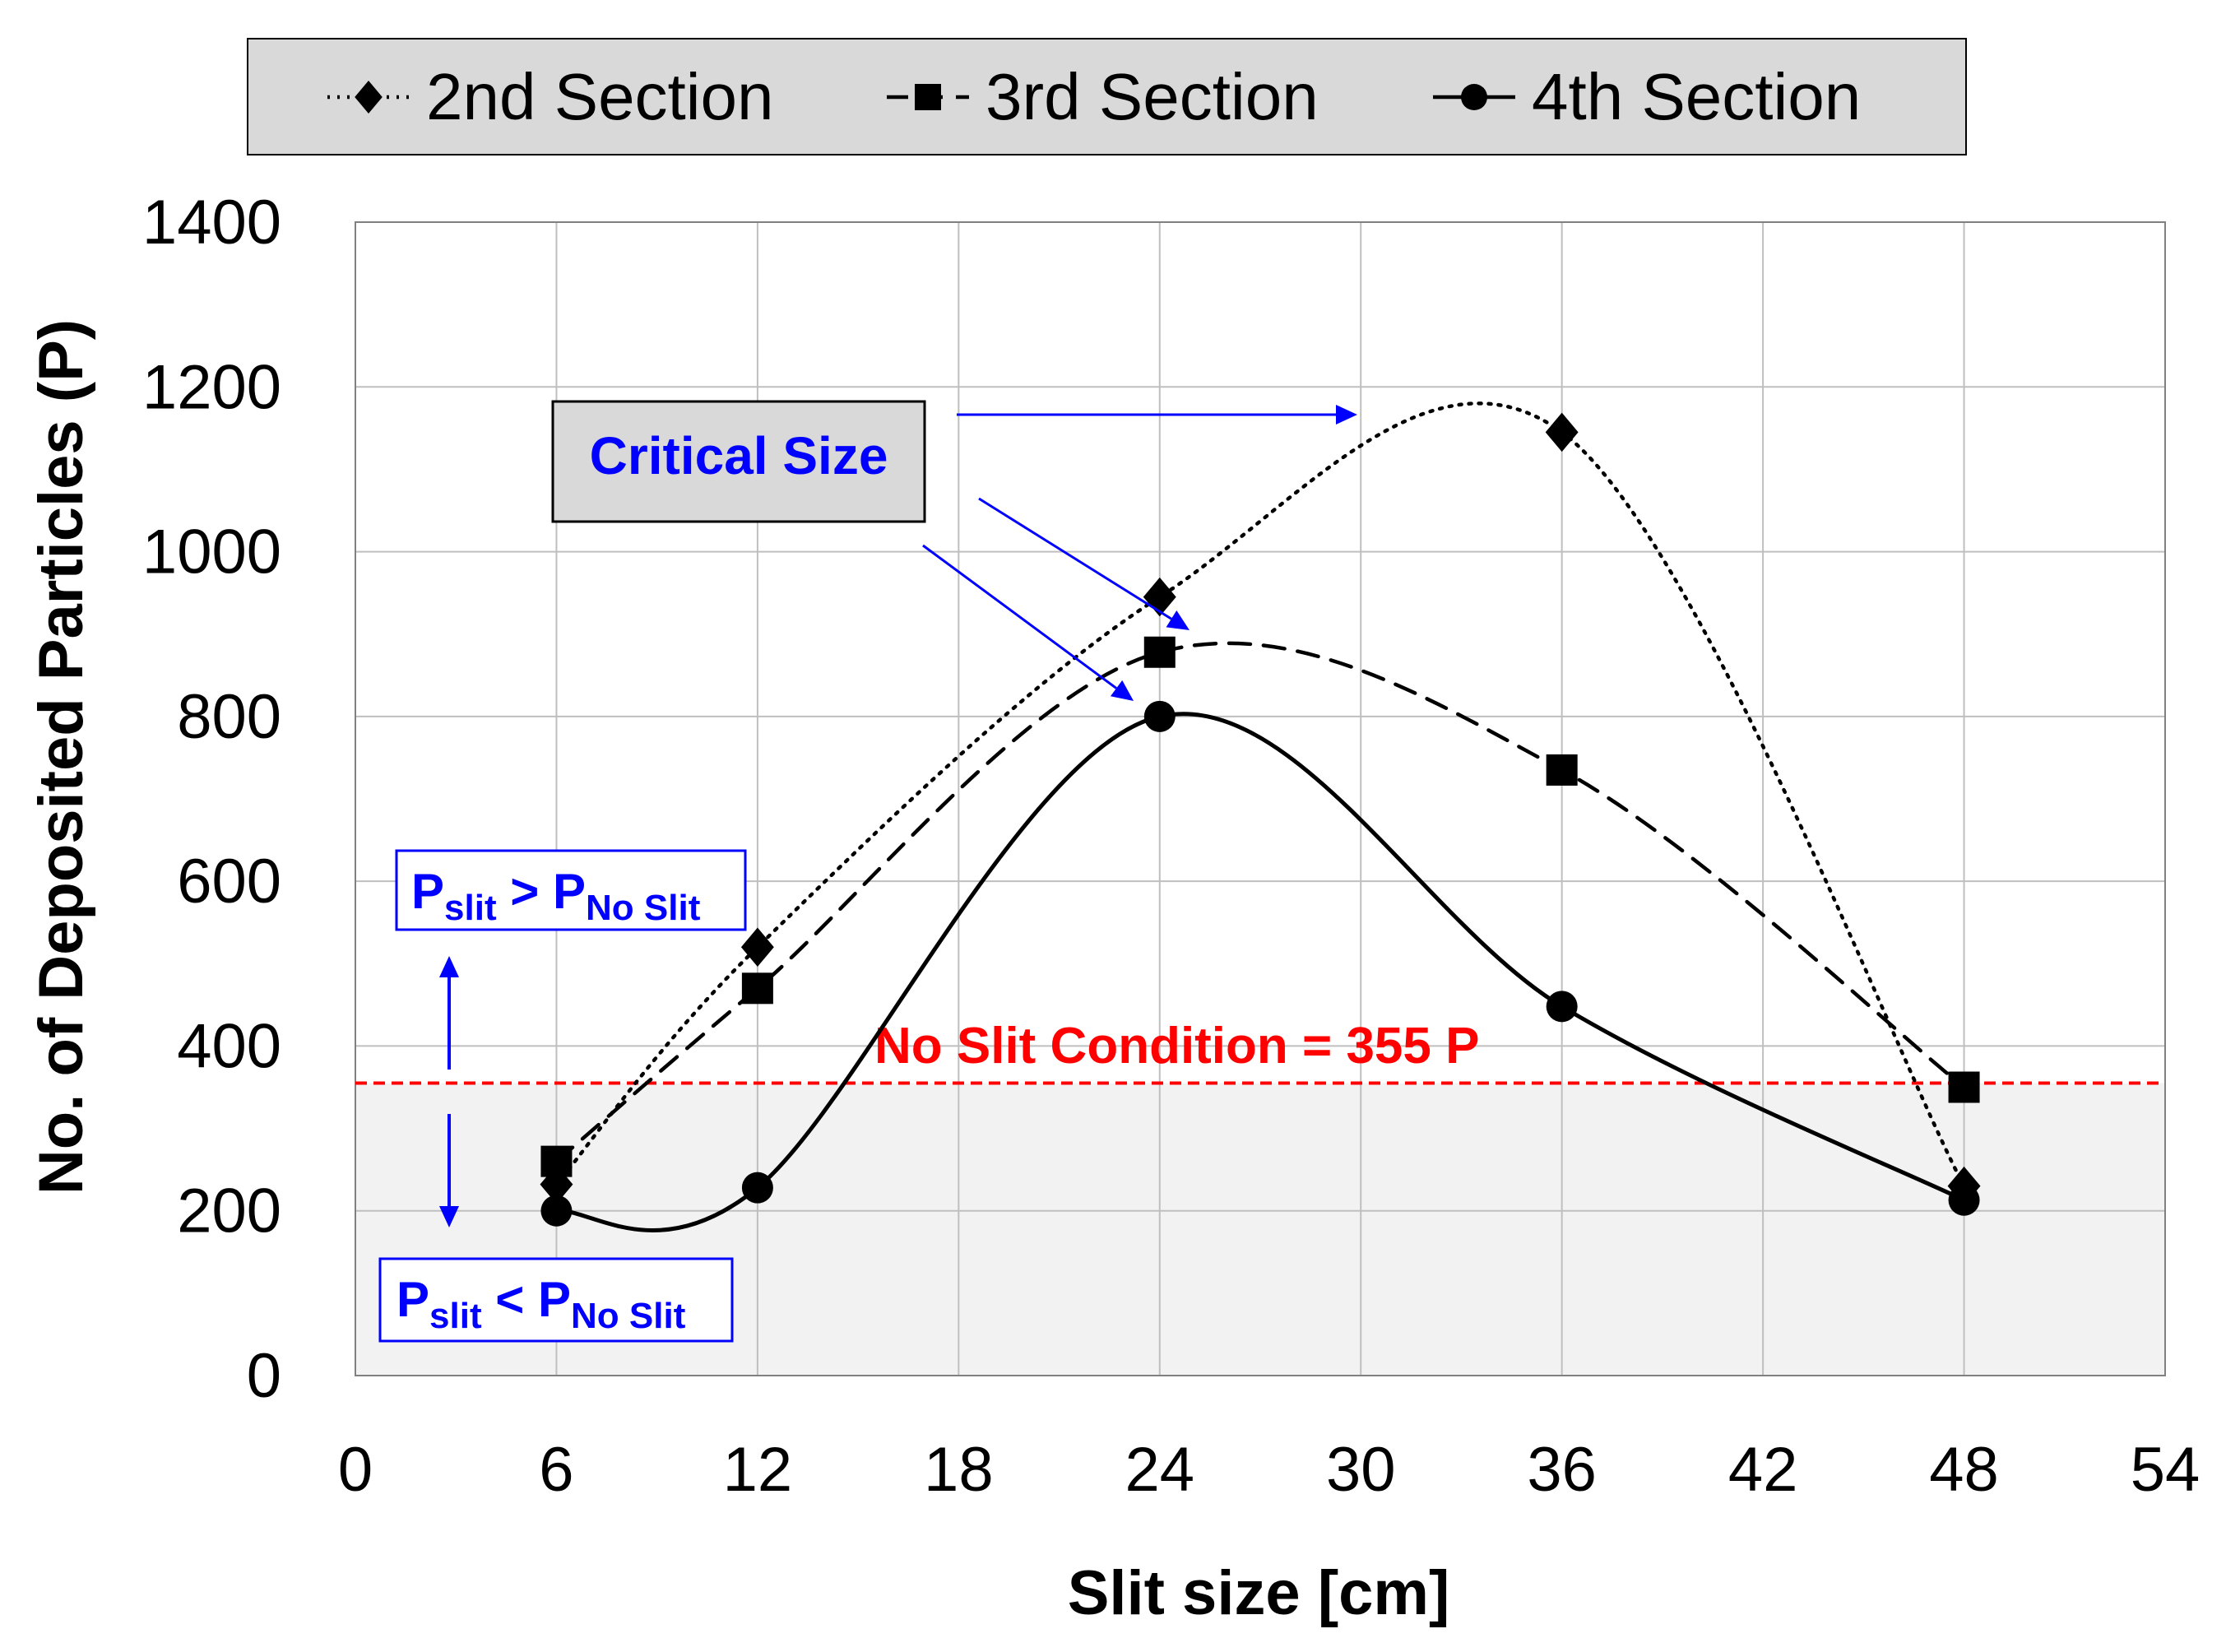 This screenshot has width=2226, height=1652. I want to click on p-slit-above-box, so click(571, 890).